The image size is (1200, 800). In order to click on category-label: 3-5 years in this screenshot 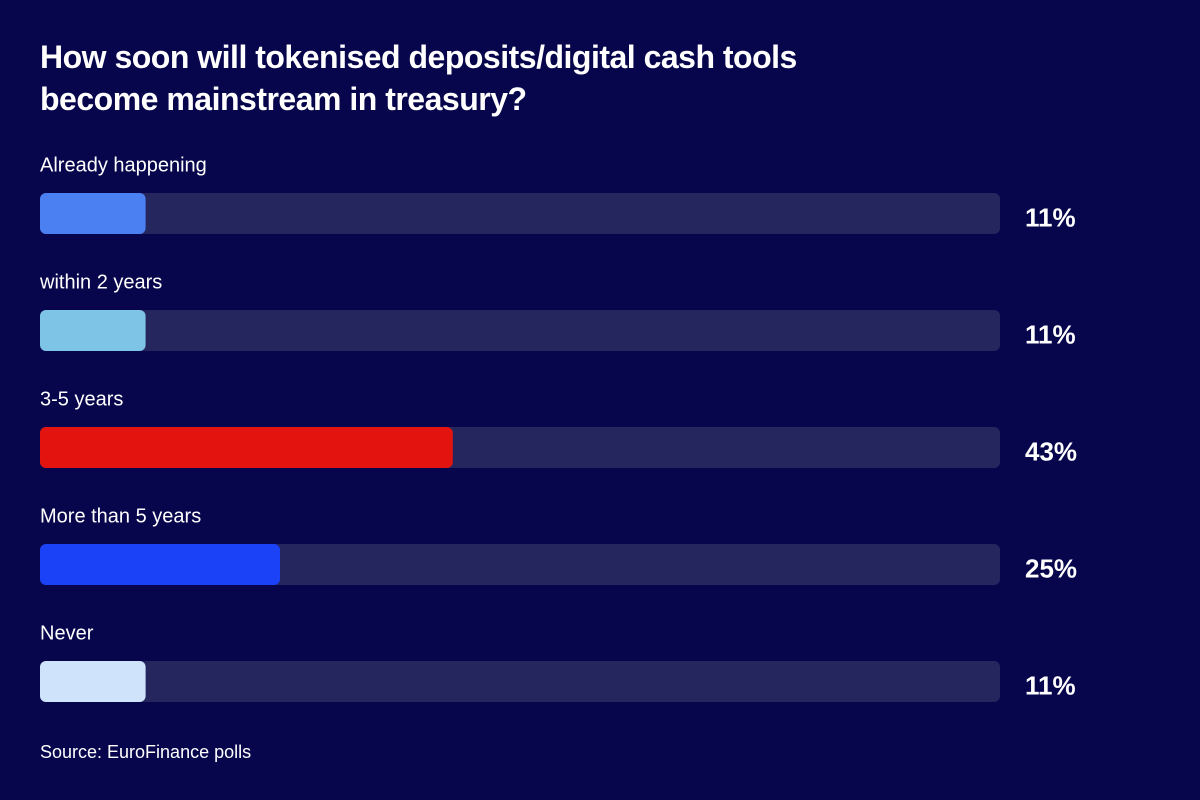, I will do `click(81, 399)`.